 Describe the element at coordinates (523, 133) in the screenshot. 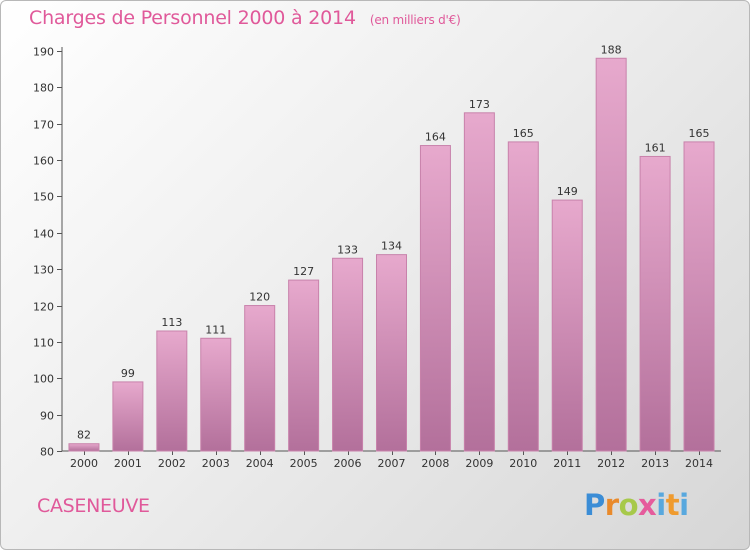

I see `data-label-2010: 165` at that location.